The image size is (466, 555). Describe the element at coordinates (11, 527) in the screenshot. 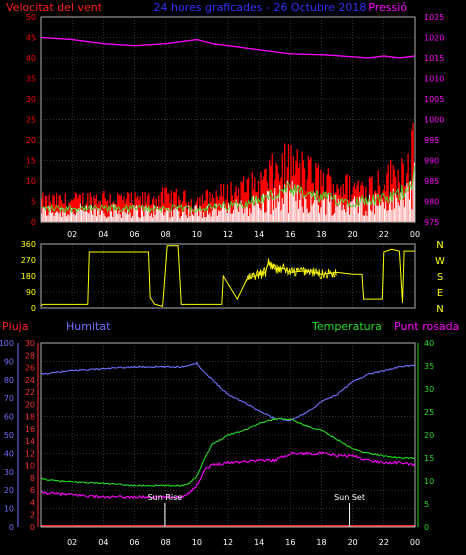

I see `humidity-y-tick-label: 0` at that location.